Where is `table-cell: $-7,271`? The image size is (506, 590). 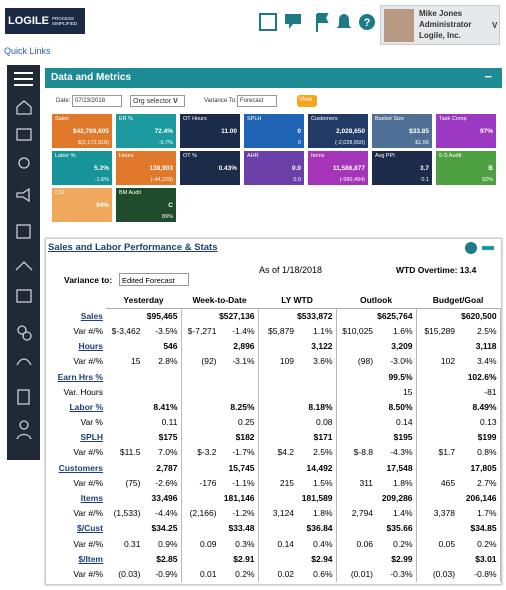 table-cell: $-7,271 is located at coordinates (202, 330).